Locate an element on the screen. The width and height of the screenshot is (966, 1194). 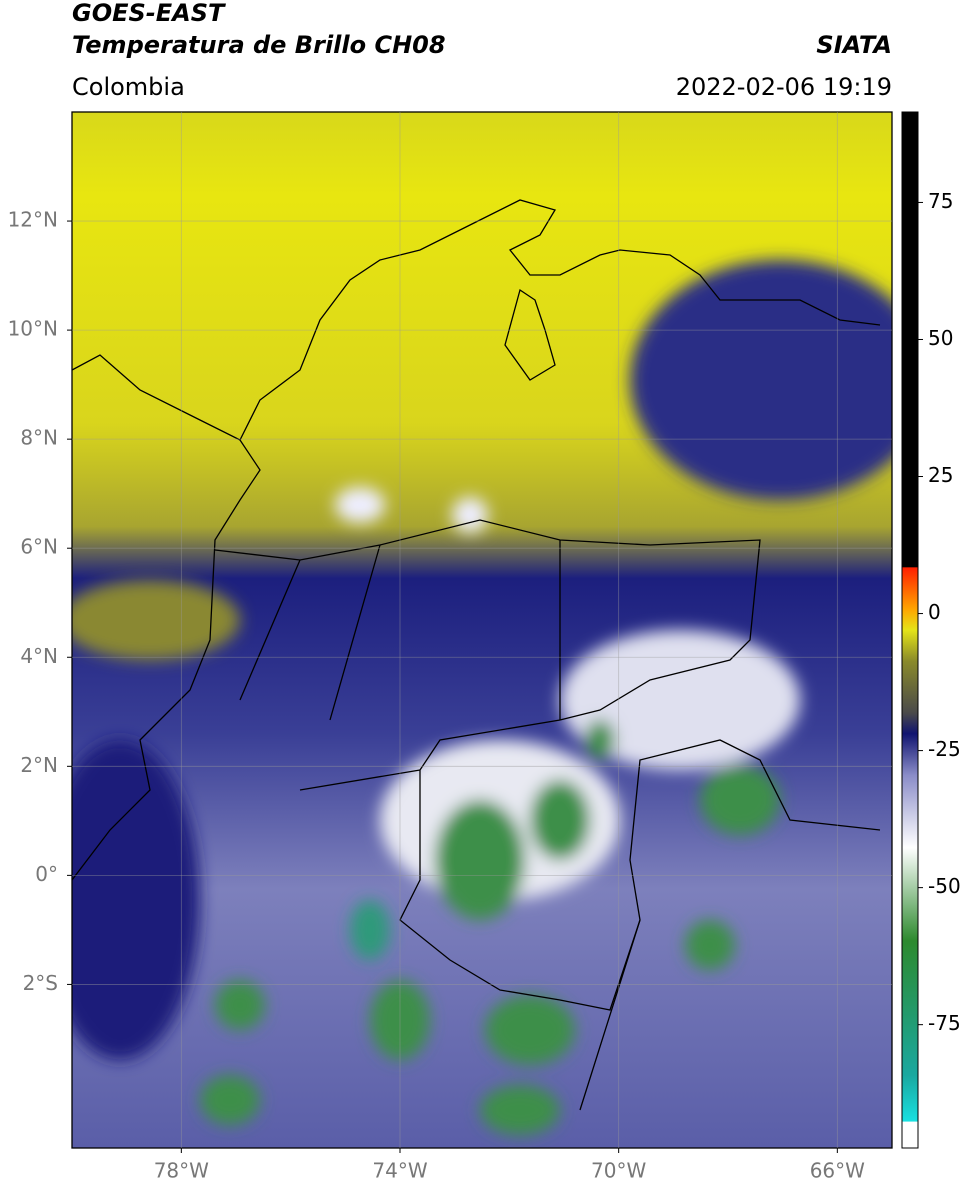
datetime: 2022-02-06 19:19 is located at coordinates (784, 87).